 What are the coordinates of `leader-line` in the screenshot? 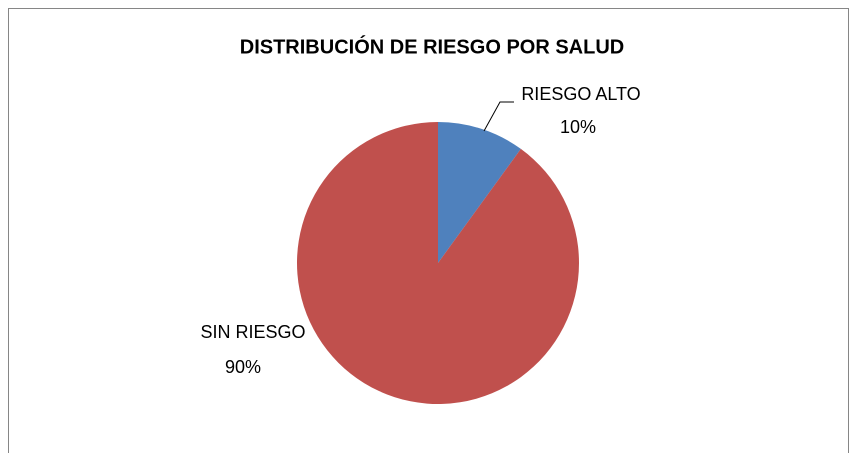 It's located at (498, 116).